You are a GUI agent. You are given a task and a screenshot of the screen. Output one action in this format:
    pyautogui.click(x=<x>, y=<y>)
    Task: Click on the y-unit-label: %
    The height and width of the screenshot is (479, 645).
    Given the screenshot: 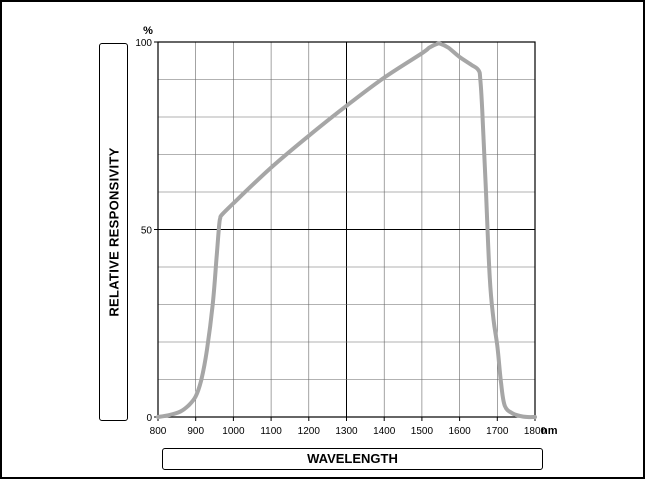 What is the action you would take?
    pyautogui.click(x=148, y=31)
    